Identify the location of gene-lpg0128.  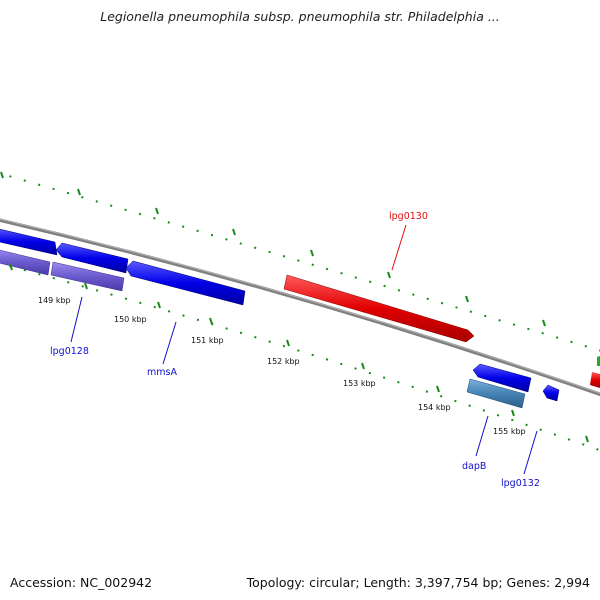
(92, 258).